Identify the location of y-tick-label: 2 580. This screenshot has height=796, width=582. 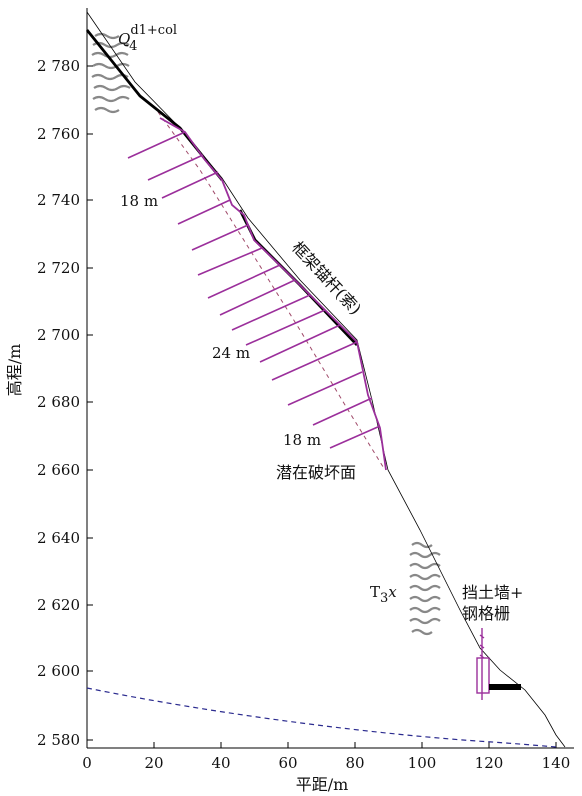
(58, 740).